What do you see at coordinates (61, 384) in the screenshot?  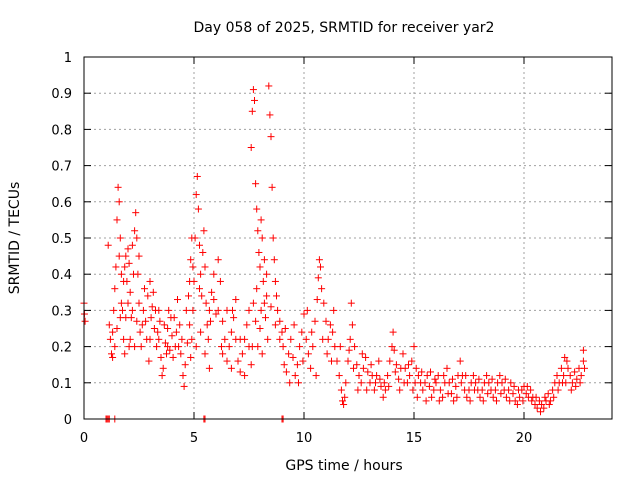 I see `y-tick-label: 0.1` at bounding box center [61, 384].